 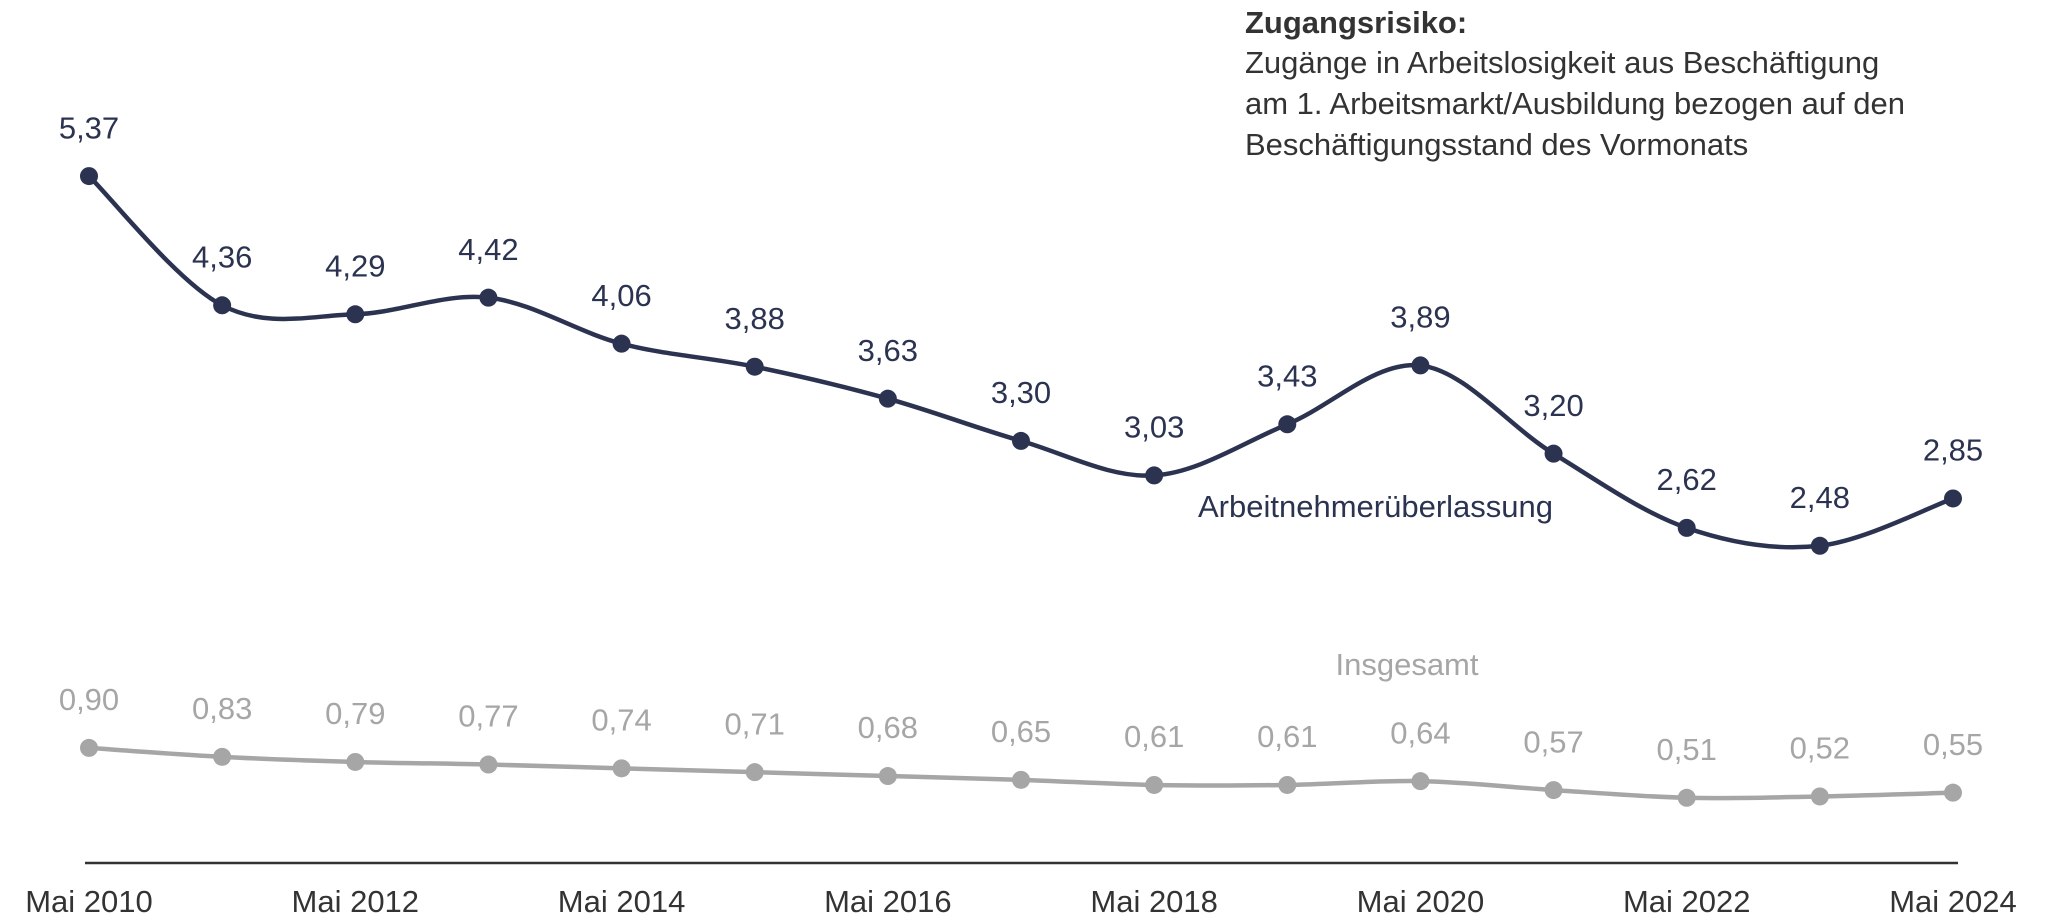 I want to click on data-label: 0,55, so click(x=1953, y=744).